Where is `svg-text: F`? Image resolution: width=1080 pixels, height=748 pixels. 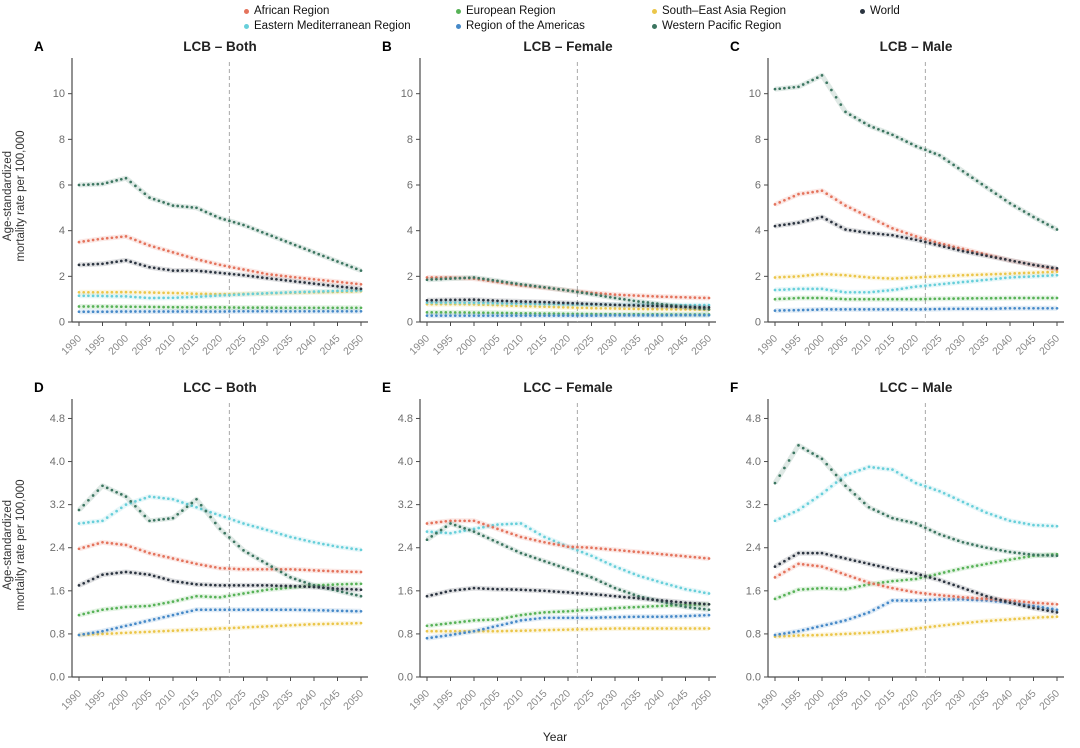 svg-text: F is located at coordinates (734, 387).